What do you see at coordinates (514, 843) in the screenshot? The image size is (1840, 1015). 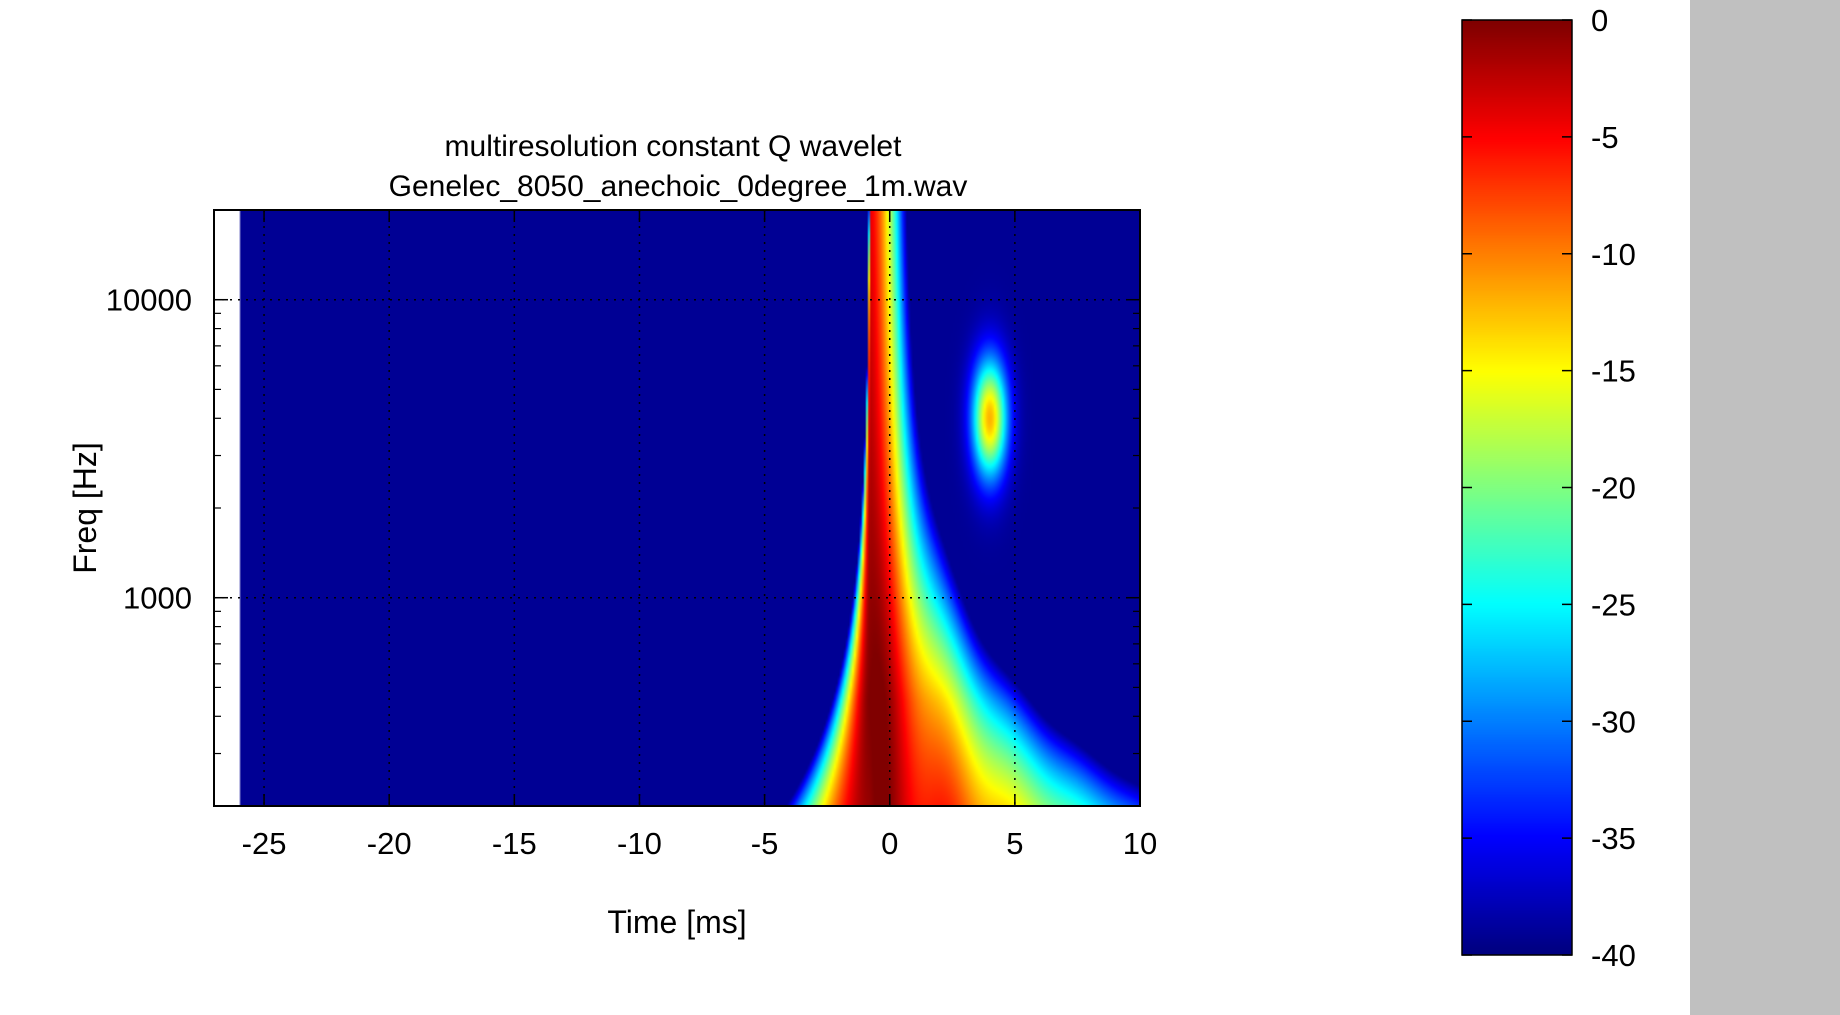 I see `x-tick-label: -15` at bounding box center [514, 843].